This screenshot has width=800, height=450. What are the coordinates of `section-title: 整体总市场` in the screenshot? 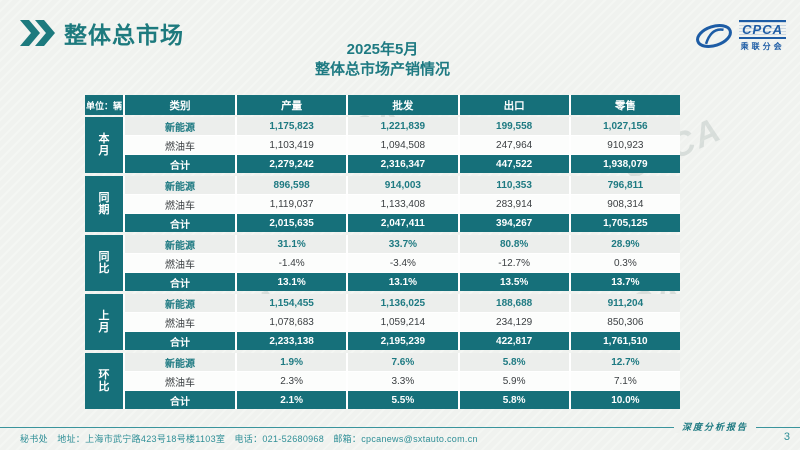 It's located at (124, 35).